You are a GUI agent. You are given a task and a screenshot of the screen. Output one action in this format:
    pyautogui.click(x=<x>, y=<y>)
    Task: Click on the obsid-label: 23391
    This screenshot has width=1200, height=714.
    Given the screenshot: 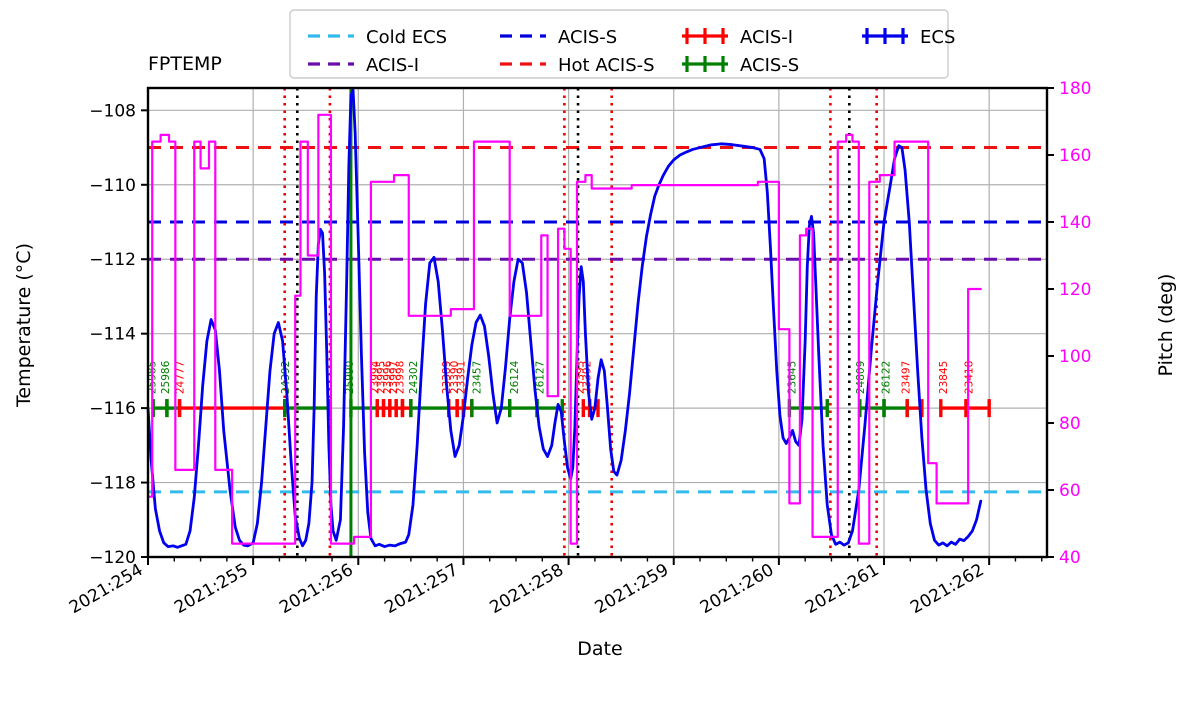 What is the action you would take?
    pyautogui.click(x=461, y=377)
    